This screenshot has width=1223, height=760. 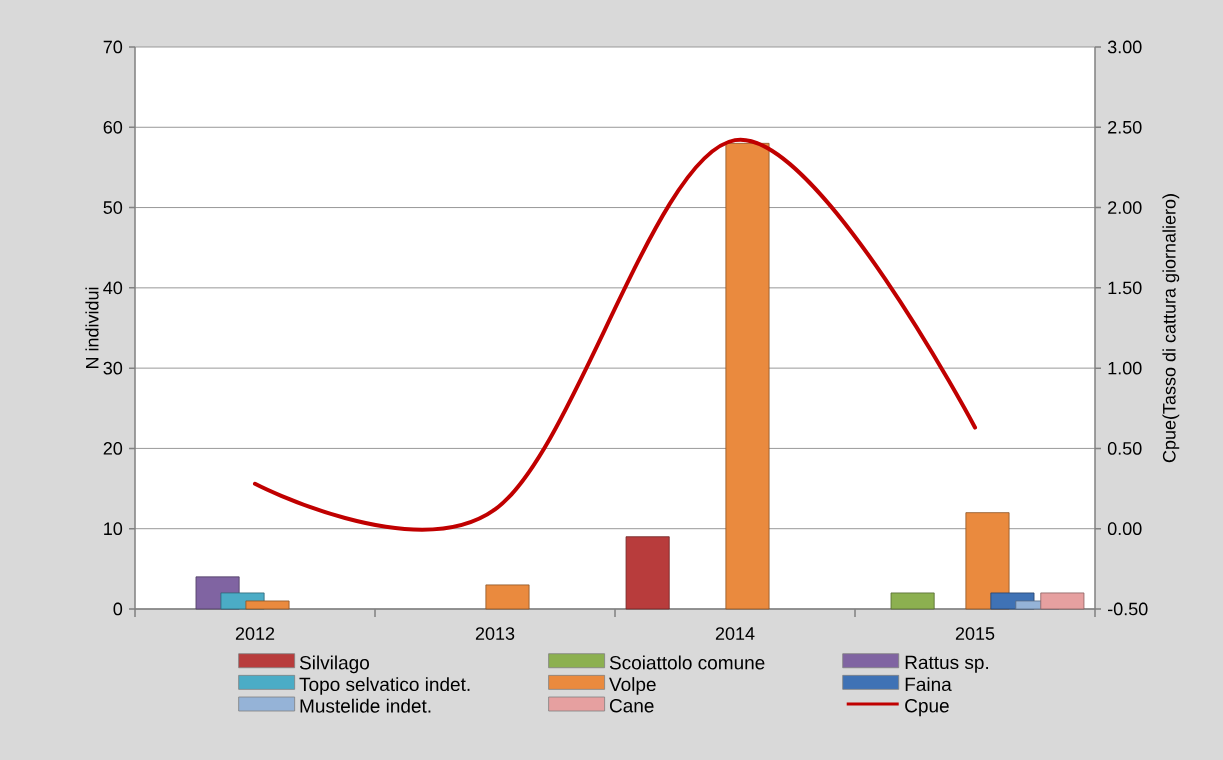 I want to click on x-tick-label: 2014, so click(x=735, y=633).